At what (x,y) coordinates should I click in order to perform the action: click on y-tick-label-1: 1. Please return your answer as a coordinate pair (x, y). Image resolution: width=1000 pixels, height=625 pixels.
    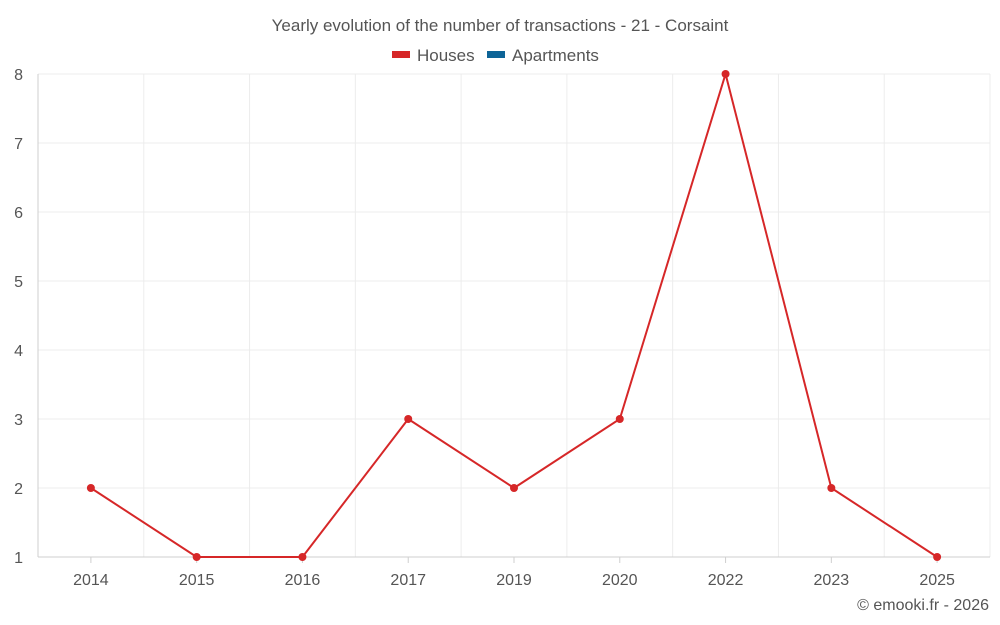
    Looking at the image, I should click on (18, 558).